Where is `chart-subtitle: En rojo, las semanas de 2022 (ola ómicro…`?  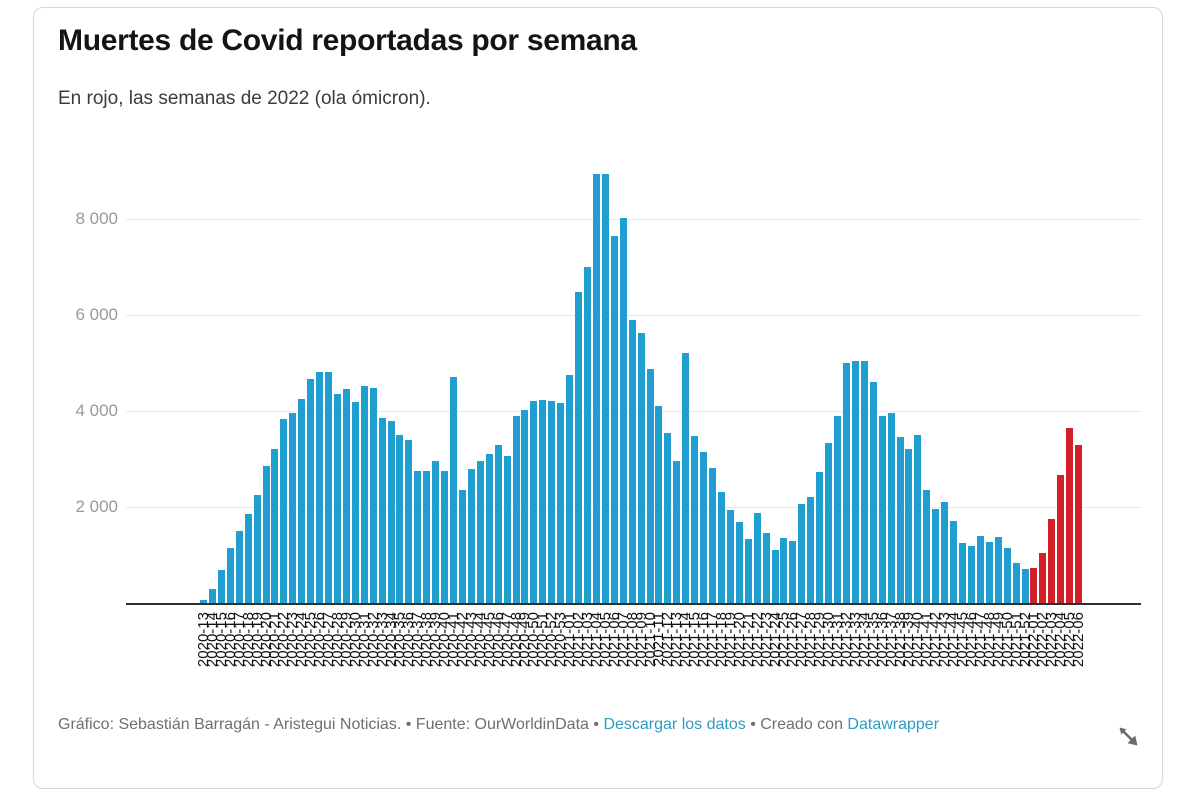
chart-subtitle: En rojo, las semanas de 2022 (ola ómicro… is located at coordinates (244, 98).